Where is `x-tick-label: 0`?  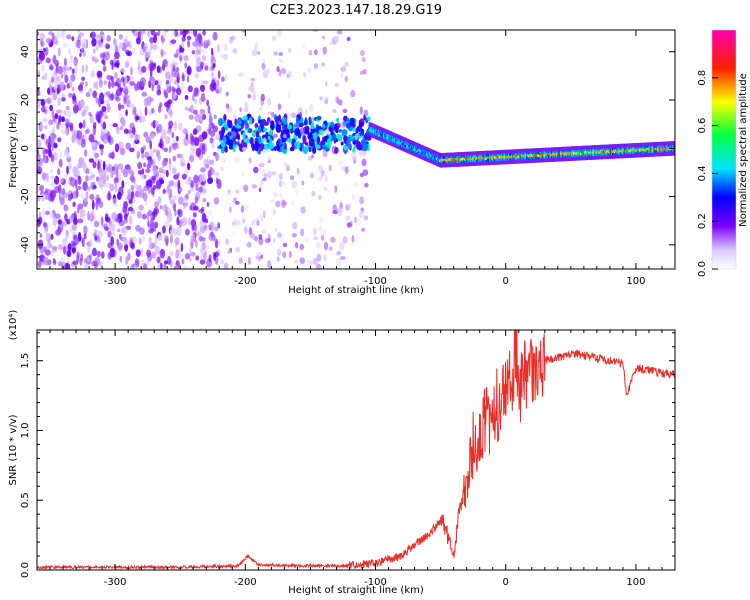
x-tick-label: 0 is located at coordinates (506, 281).